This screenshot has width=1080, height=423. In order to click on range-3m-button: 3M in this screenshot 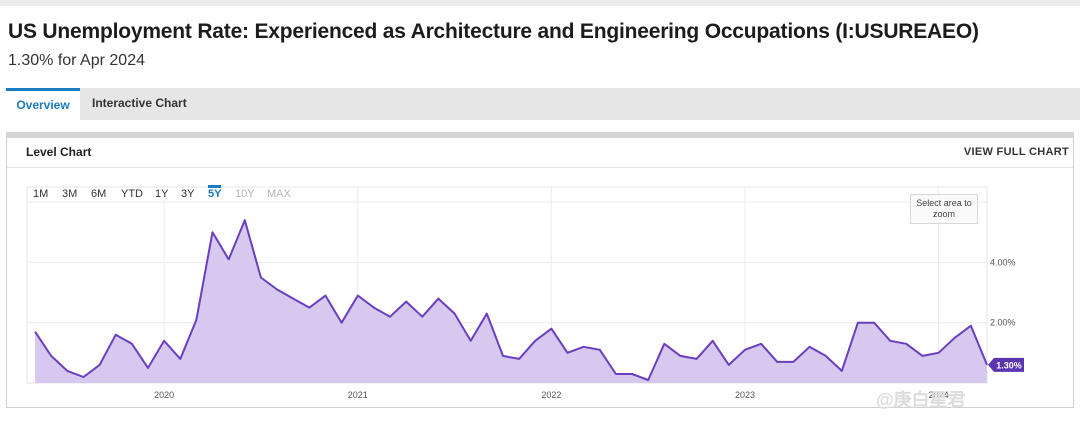, I will do `click(70, 194)`.